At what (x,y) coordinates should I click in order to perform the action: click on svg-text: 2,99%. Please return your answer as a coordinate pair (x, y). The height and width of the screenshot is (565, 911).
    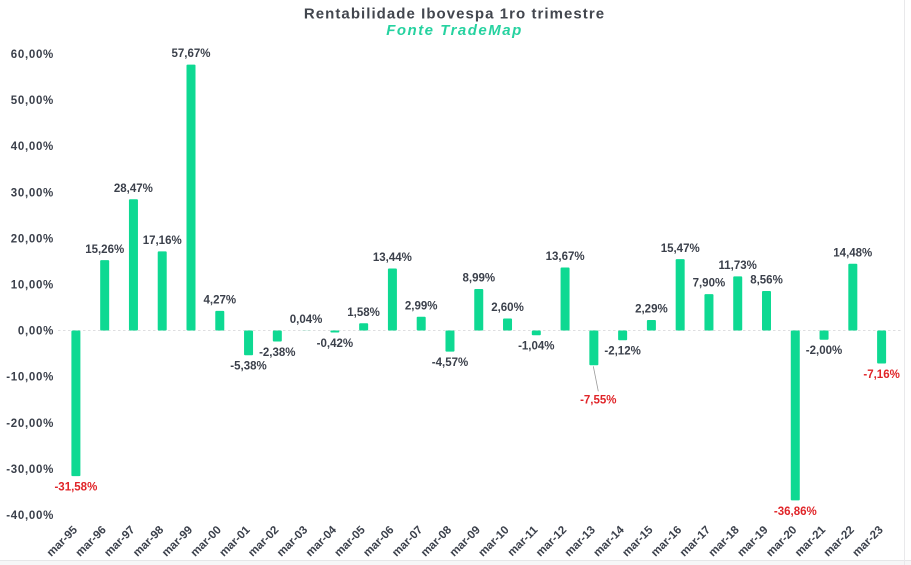
    Looking at the image, I should click on (421, 306).